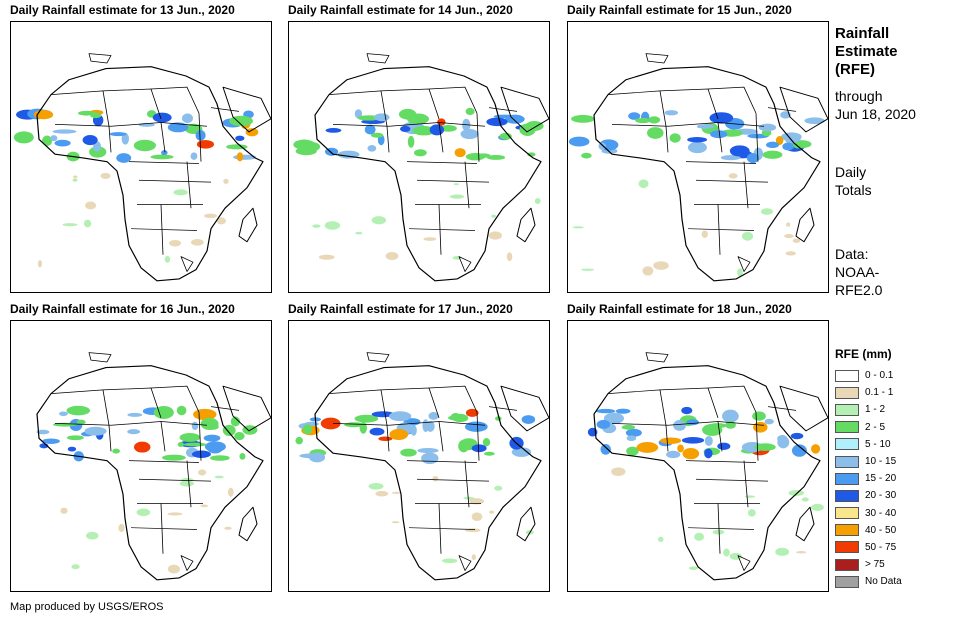 Image resolution: width=967 pixels, height=626 pixels. Describe the element at coordinates (100, 357) in the screenshot. I see `mediterranean-outline` at that location.